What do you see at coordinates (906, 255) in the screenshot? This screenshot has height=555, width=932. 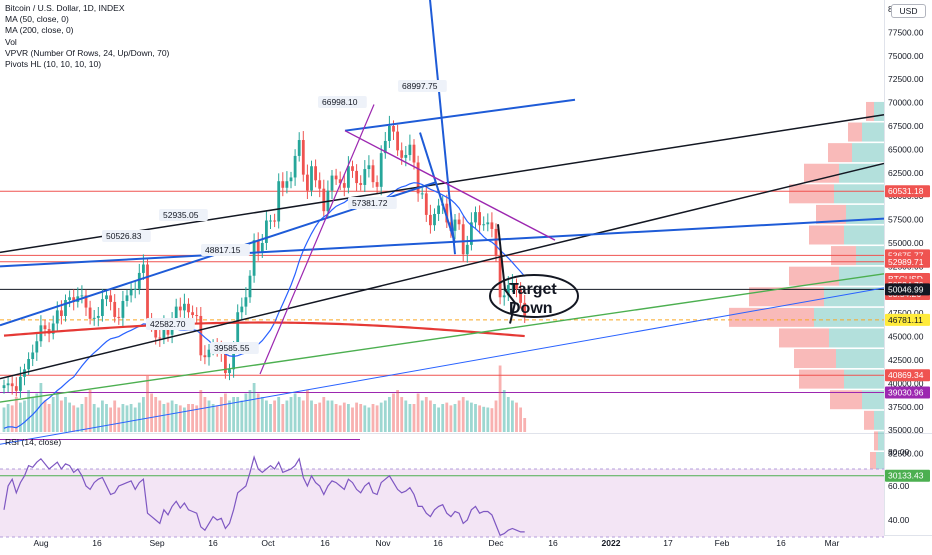 I see `price-tag-text: 53675.77` at bounding box center [906, 255].